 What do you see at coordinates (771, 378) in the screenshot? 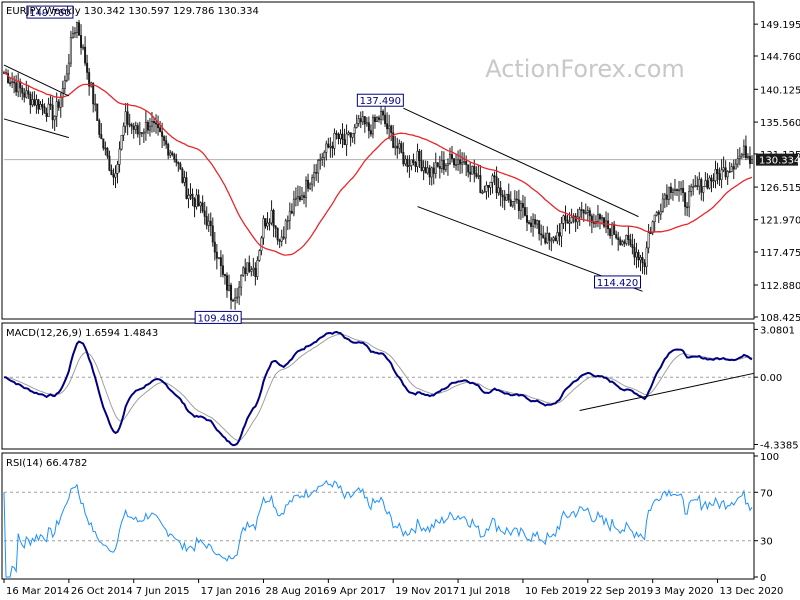
I see `macd-y-tick-label: 0.00` at bounding box center [771, 378].